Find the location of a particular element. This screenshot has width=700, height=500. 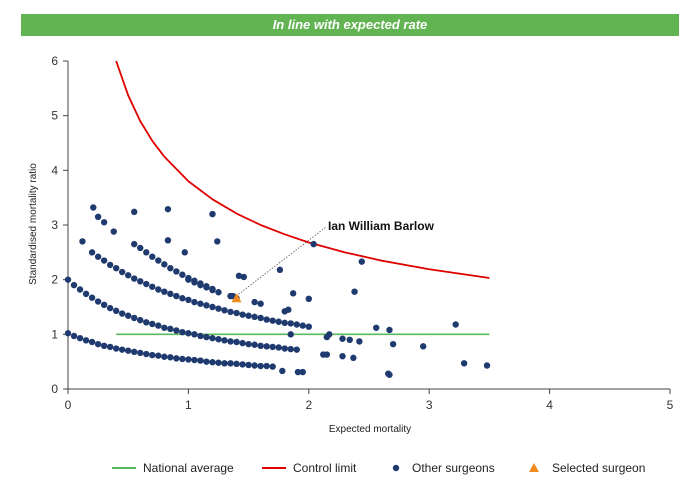

legend-label: Selected surgeon is located at coordinates (598, 468).